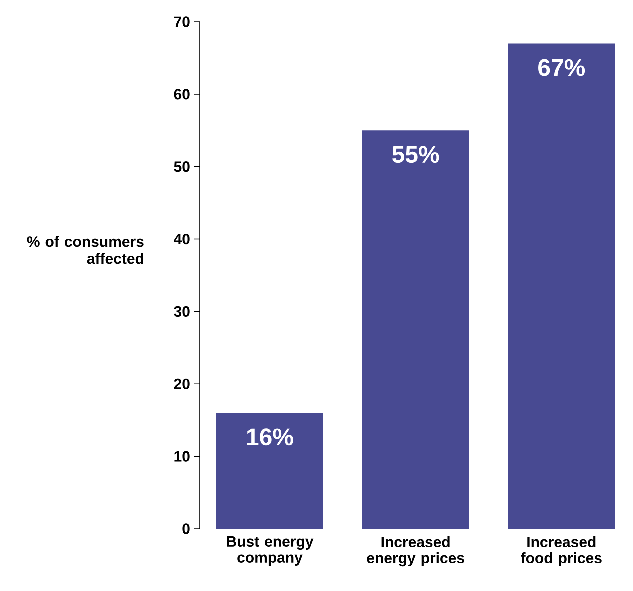 This screenshot has width=633, height=591. Describe the element at coordinates (562, 67) in the screenshot. I see `data-label: 67%` at that location.